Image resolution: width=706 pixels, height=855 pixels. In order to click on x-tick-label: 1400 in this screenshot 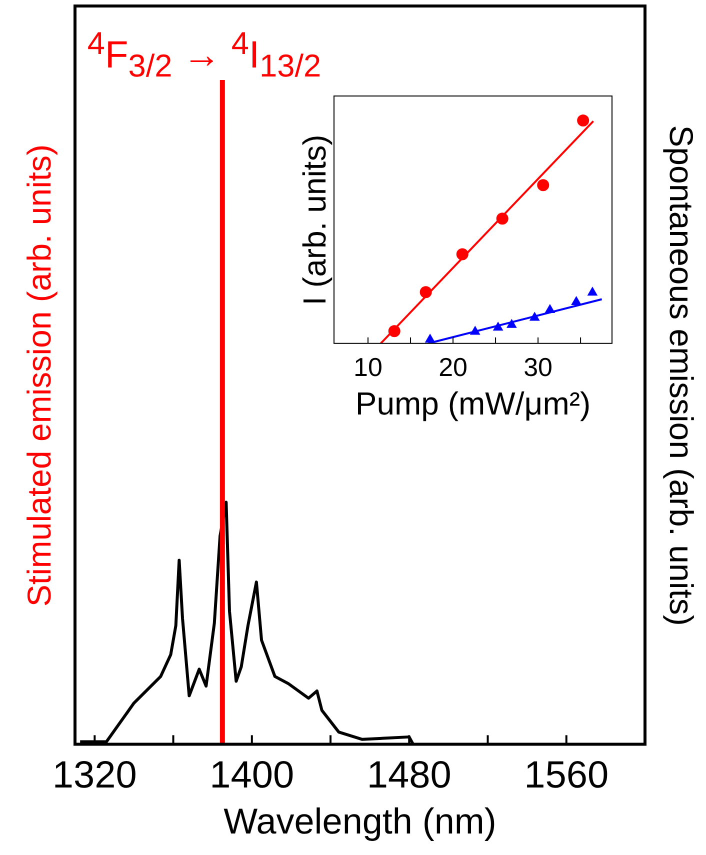, I will do `click(252, 775)`.